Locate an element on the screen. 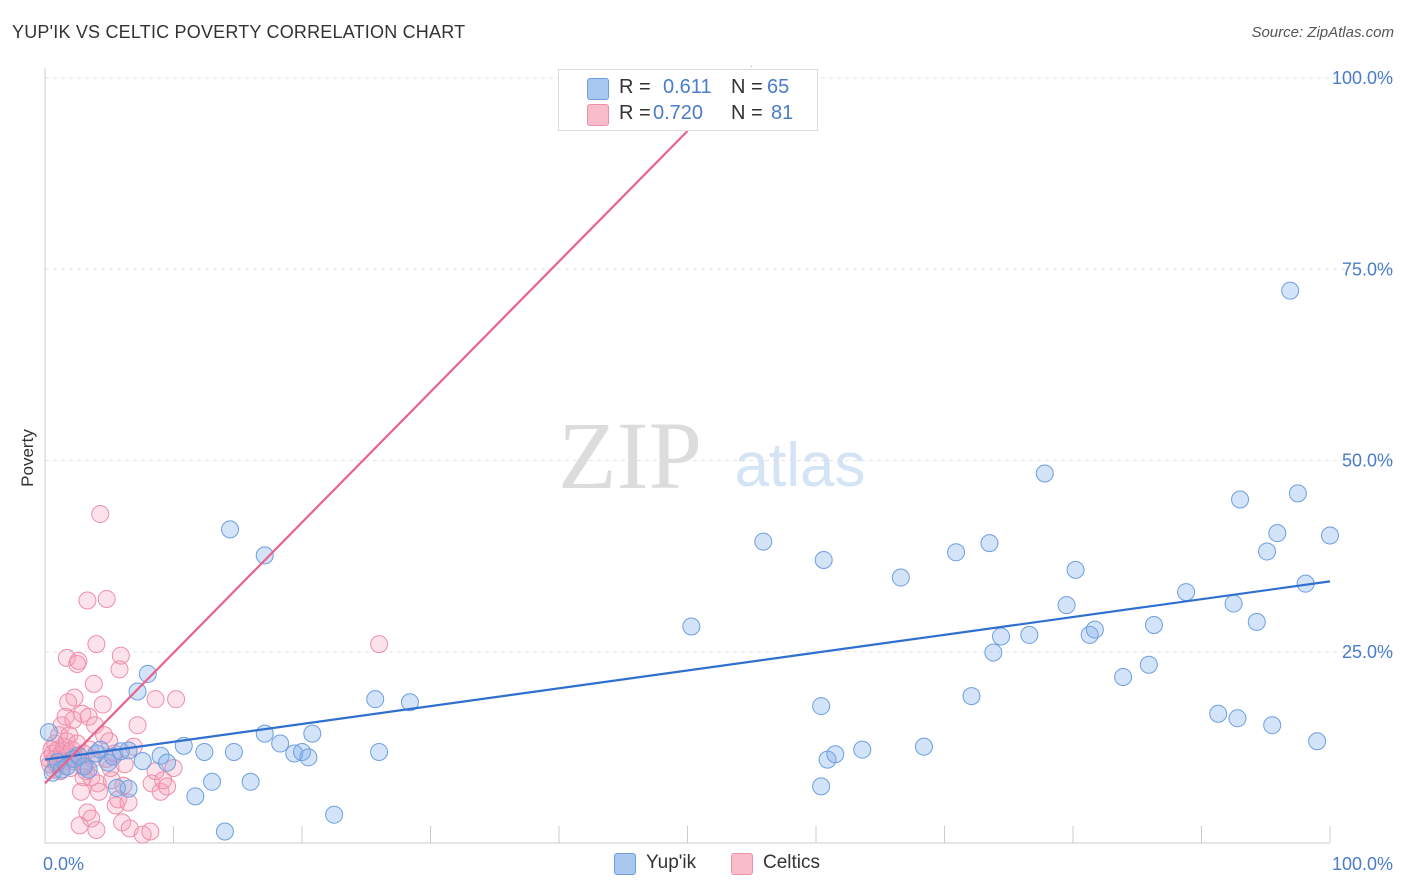 The width and height of the screenshot is (1406, 892). series-celtics is located at coordinates (214, 674).